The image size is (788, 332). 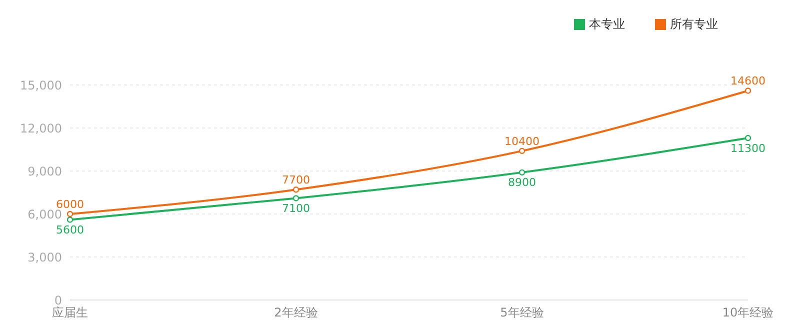 I want to click on y-tick-label: 3,000, so click(x=45, y=257).